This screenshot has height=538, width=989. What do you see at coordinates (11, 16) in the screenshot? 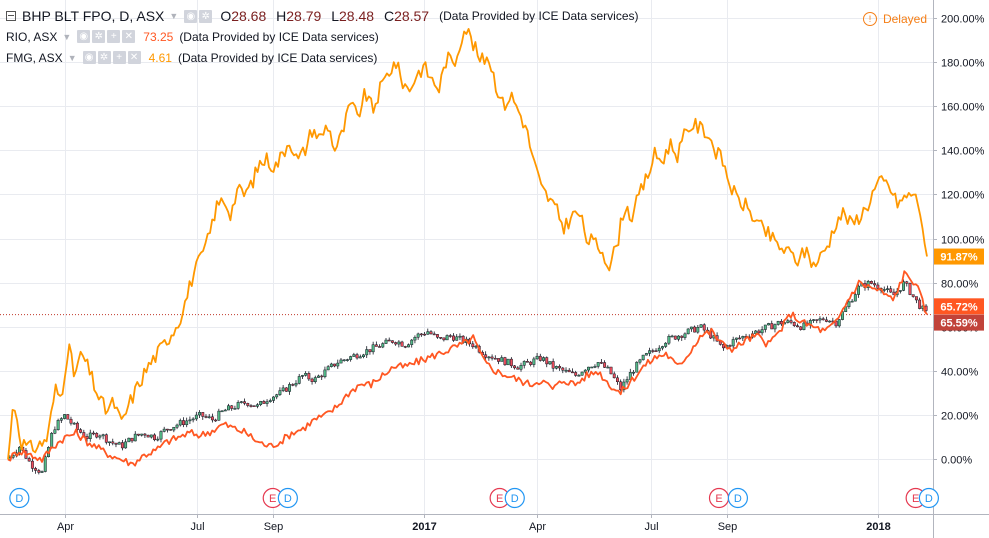
I see `collapse-legend-button` at bounding box center [11, 16].